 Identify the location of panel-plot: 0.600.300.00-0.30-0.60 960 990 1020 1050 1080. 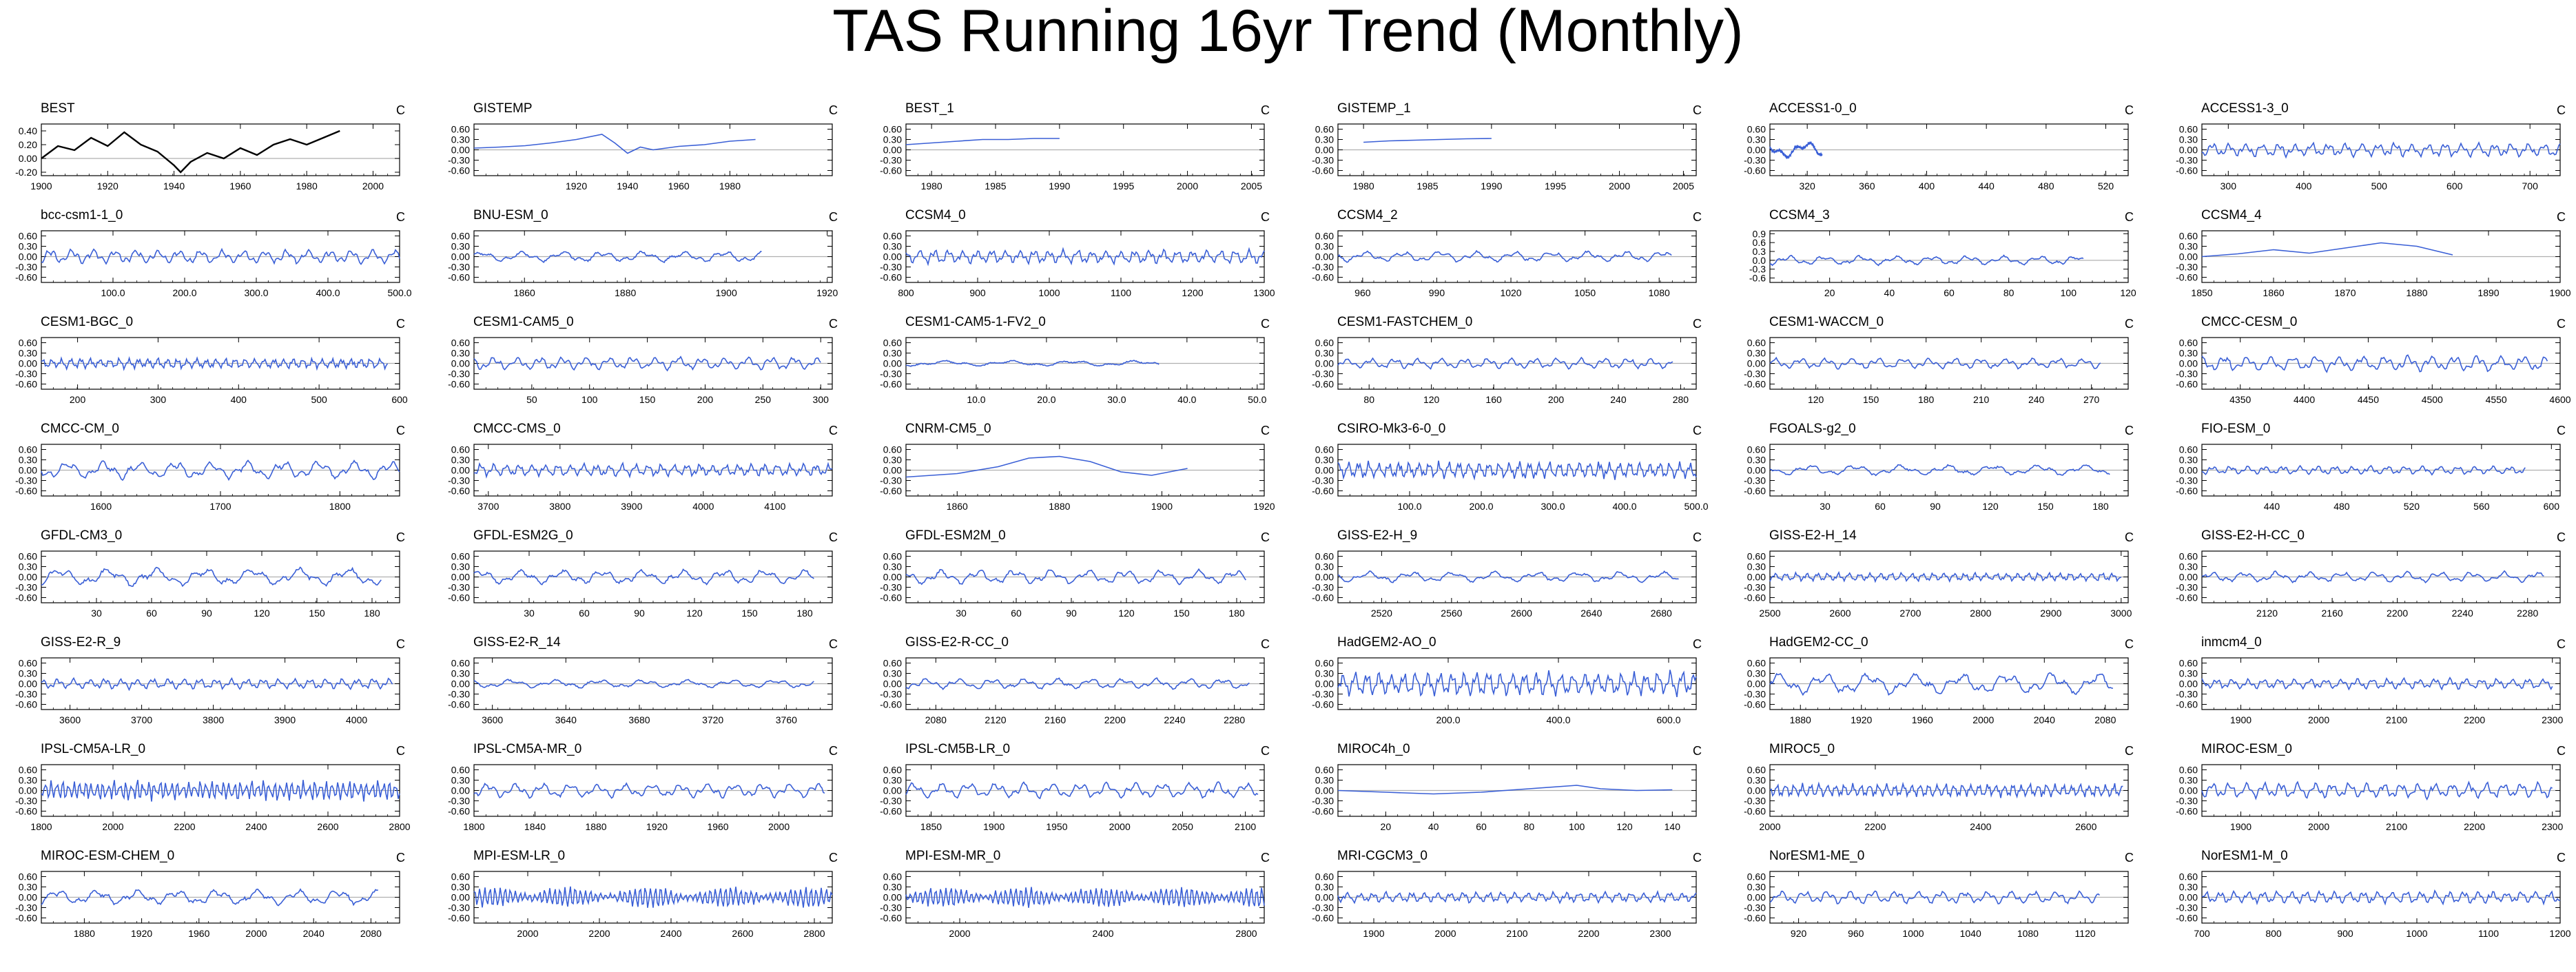
(1504, 264).